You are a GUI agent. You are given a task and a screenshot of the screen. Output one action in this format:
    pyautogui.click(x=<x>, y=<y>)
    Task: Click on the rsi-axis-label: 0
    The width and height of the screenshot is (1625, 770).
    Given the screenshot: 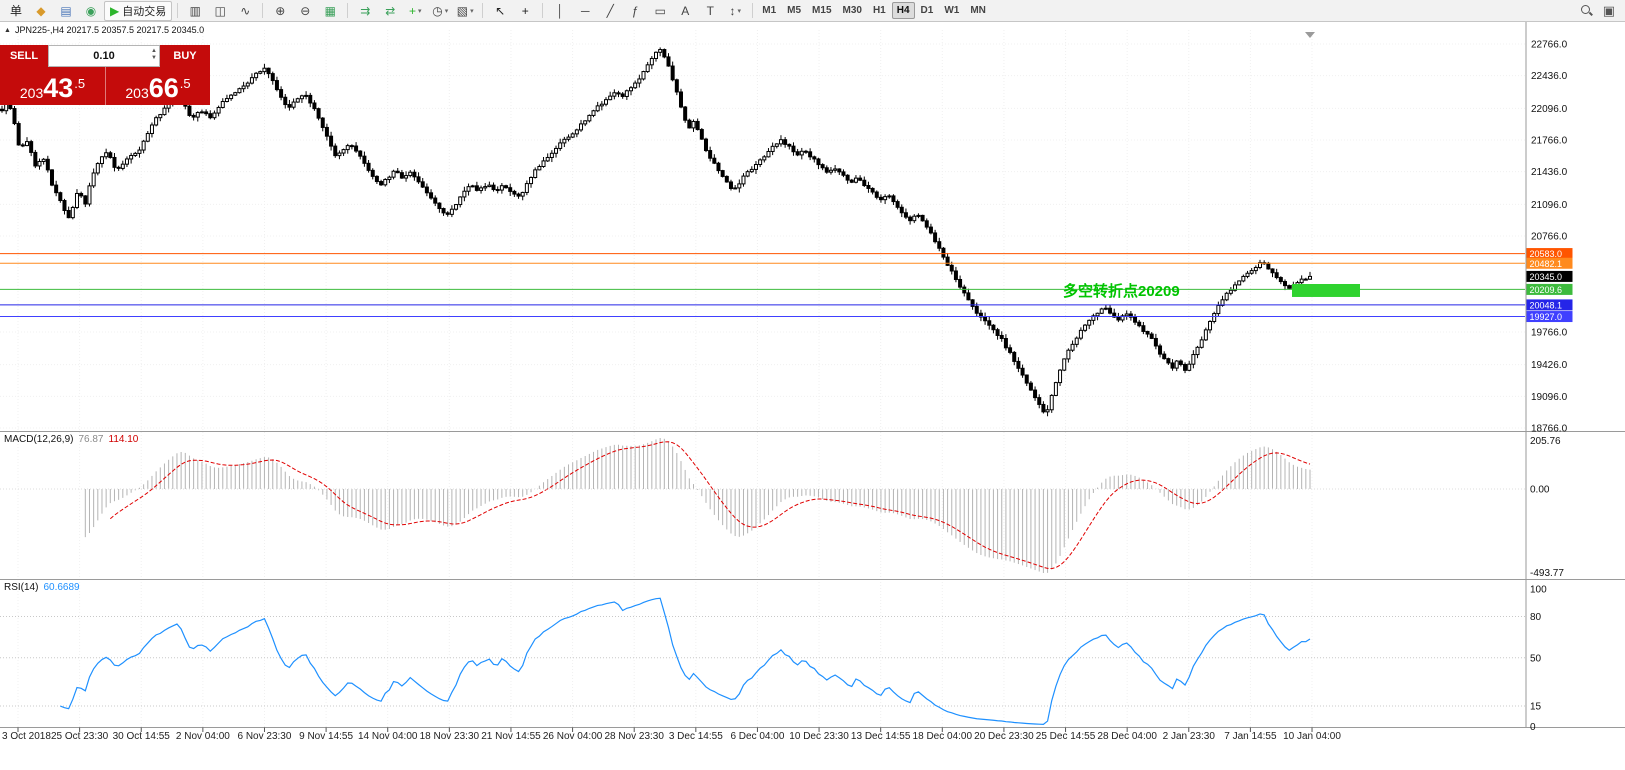 What is the action you would take?
    pyautogui.click(x=1533, y=727)
    